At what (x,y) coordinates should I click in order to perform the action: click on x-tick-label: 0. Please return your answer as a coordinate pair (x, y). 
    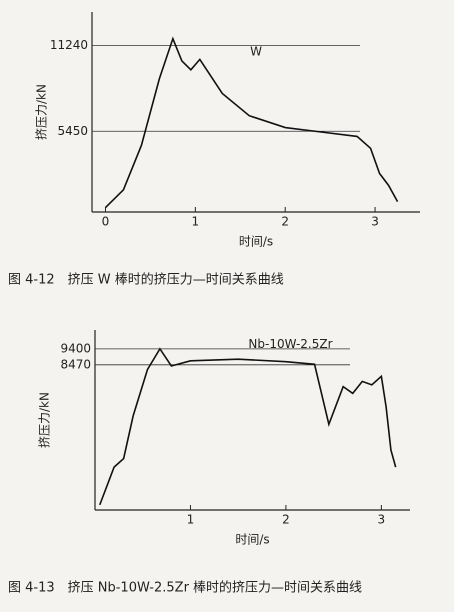
    Looking at the image, I should click on (106, 222).